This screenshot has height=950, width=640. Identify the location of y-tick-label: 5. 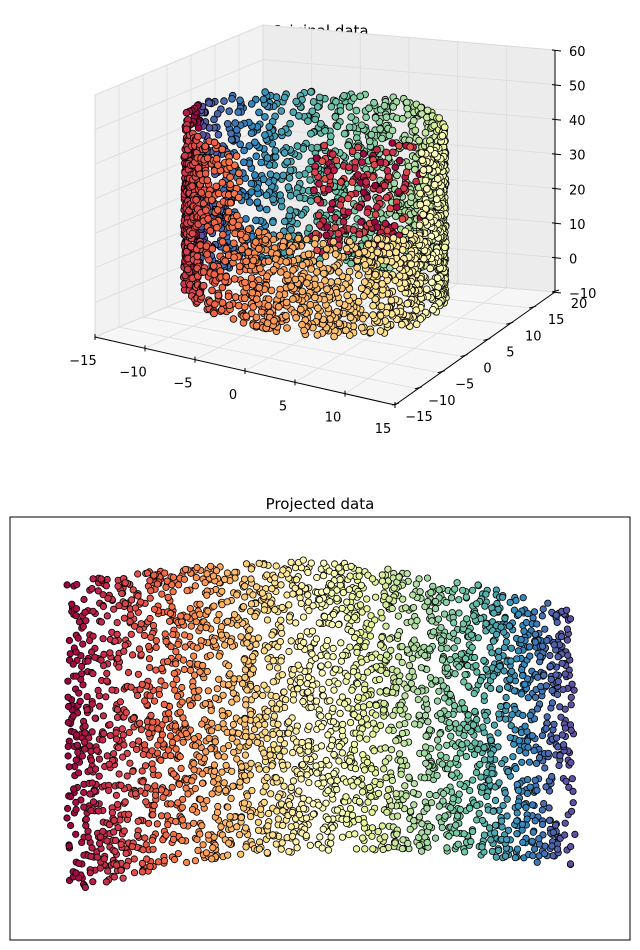
(510, 352).